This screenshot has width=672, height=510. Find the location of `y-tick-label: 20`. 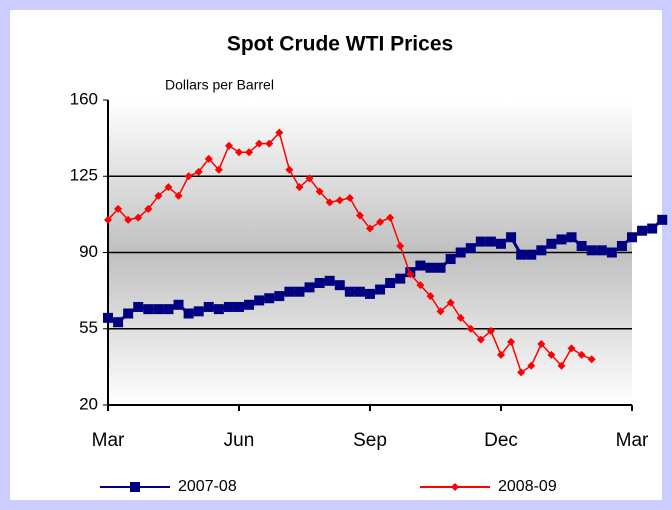

y-tick-label: 20 is located at coordinates (88, 403).